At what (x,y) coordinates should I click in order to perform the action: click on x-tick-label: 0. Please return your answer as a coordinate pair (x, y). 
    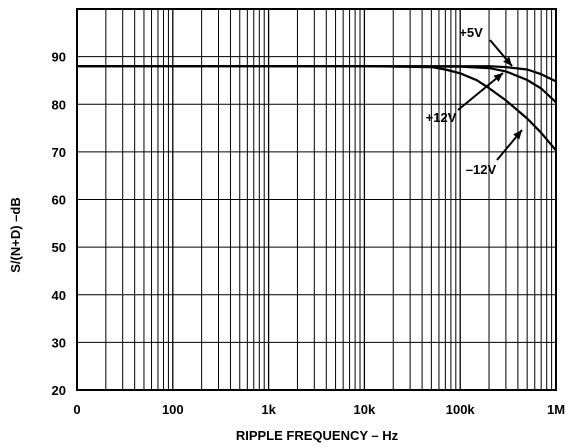
    Looking at the image, I should click on (76, 409).